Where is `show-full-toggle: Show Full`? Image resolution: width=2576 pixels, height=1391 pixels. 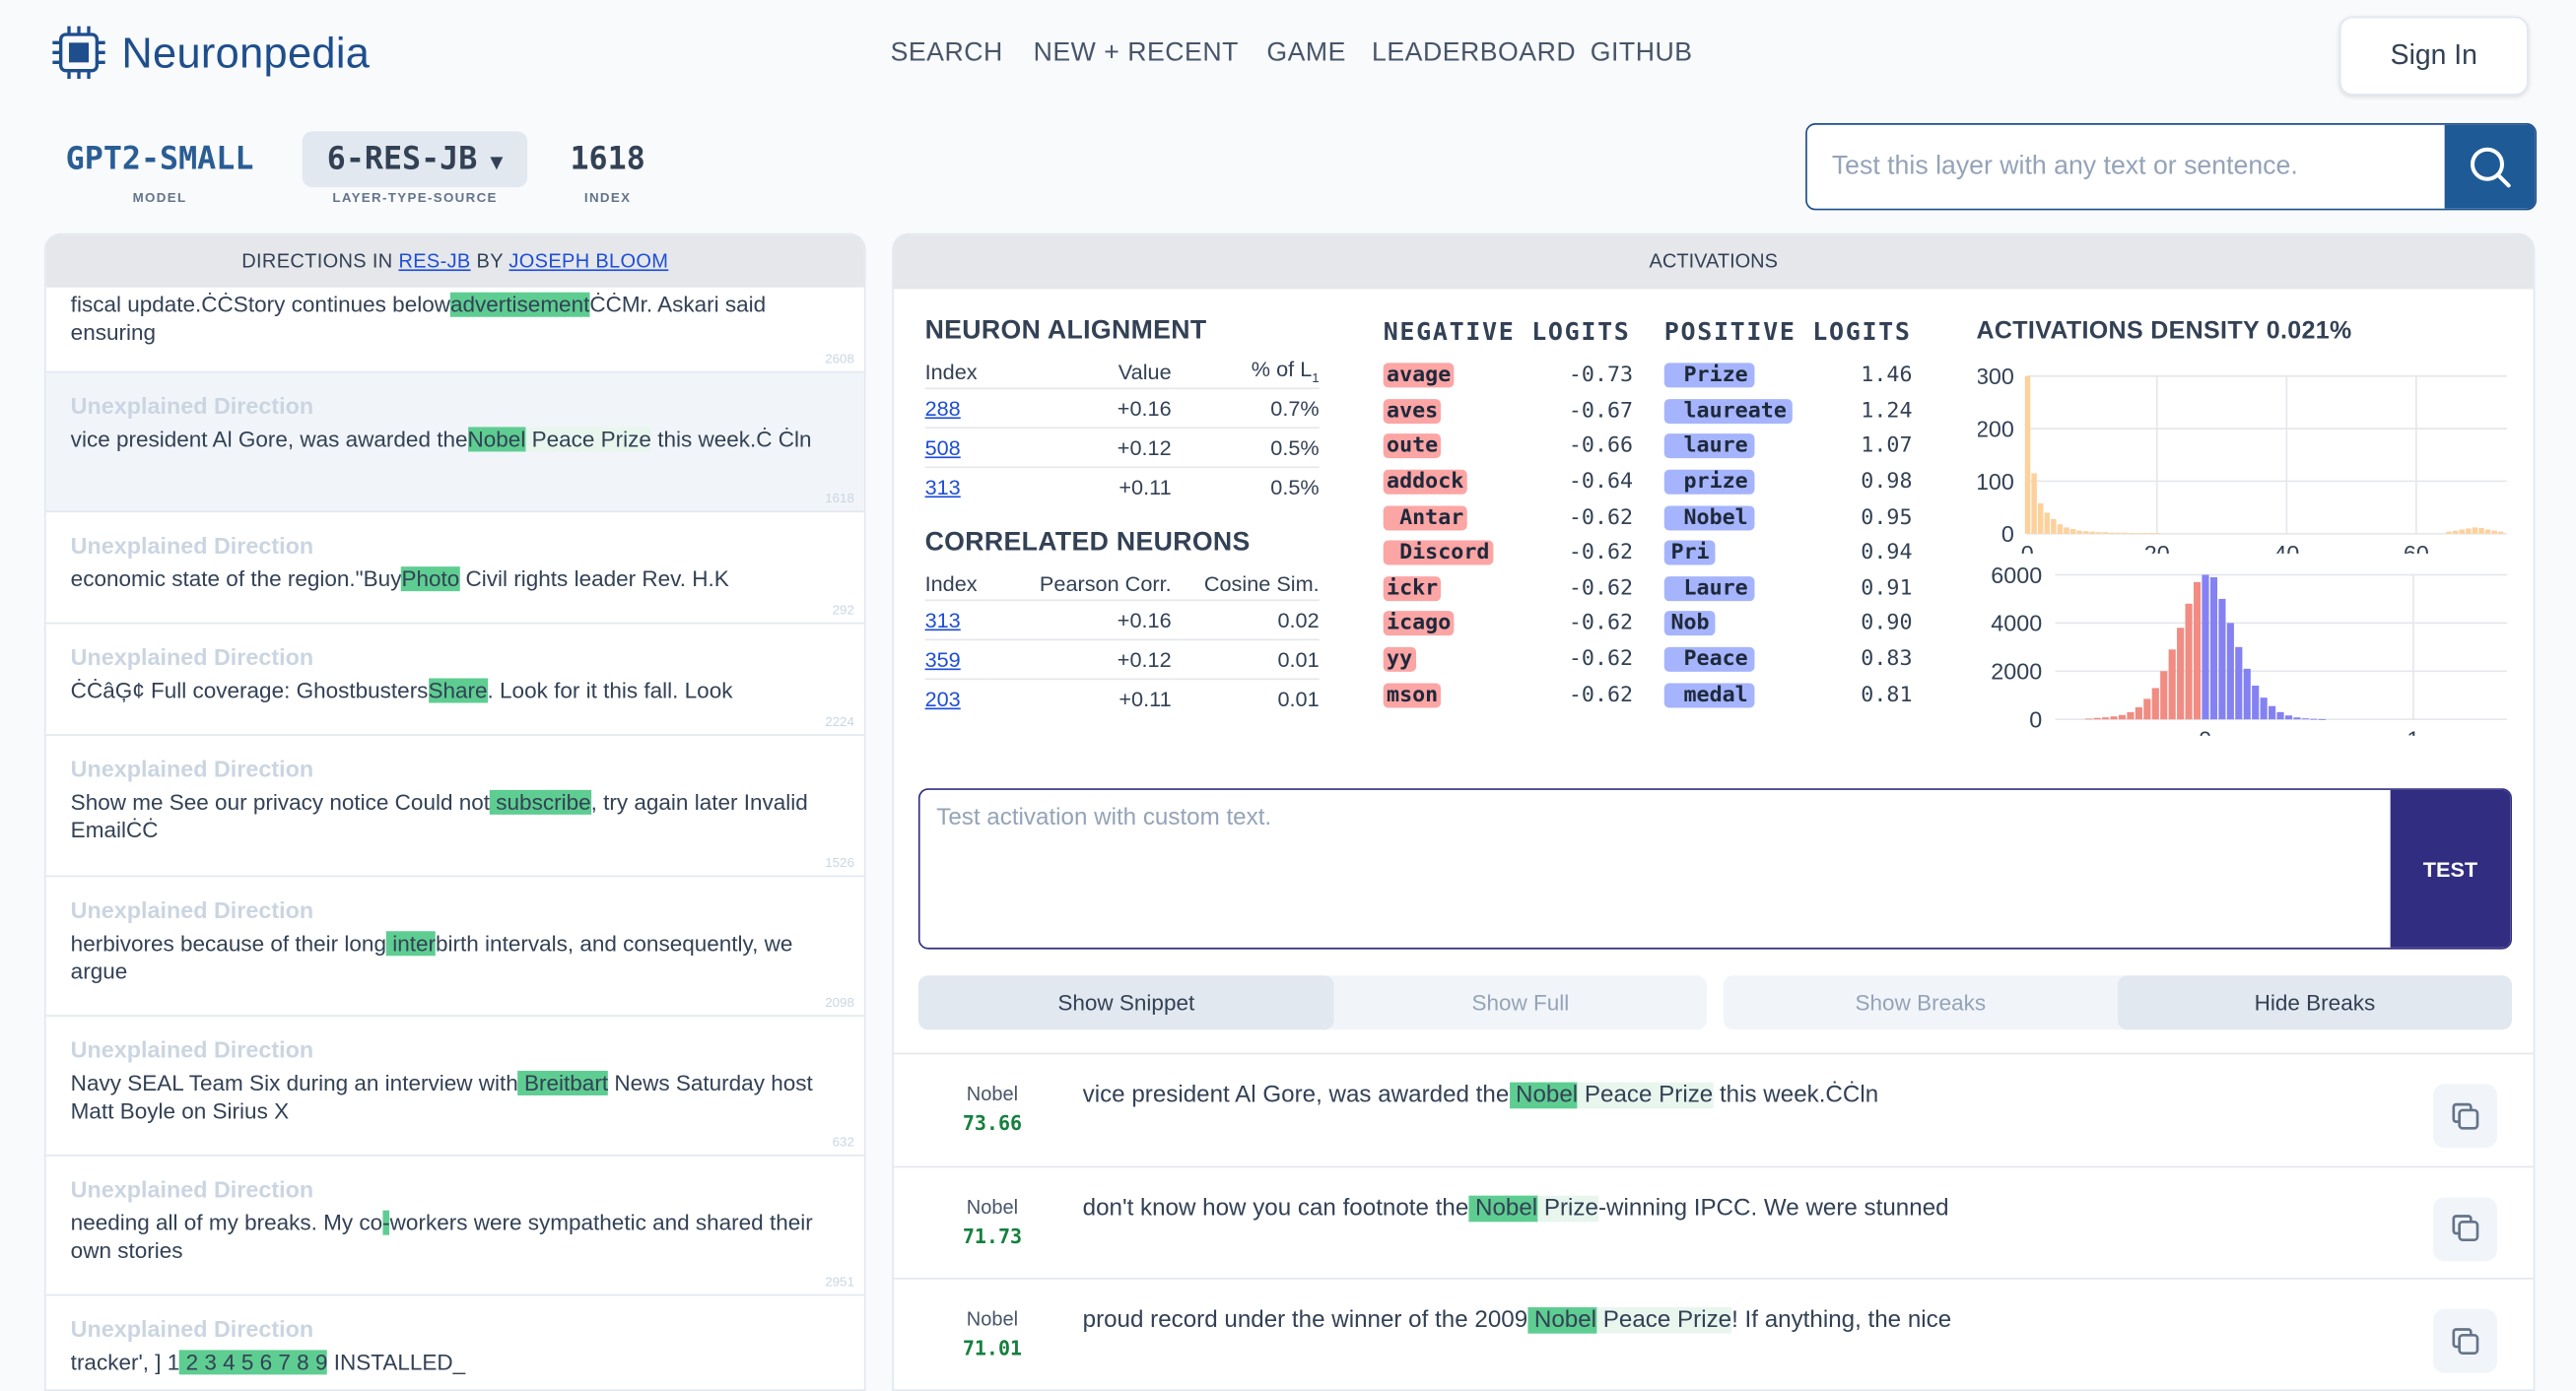
show-full-toggle: Show Full is located at coordinates (1520, 1003).